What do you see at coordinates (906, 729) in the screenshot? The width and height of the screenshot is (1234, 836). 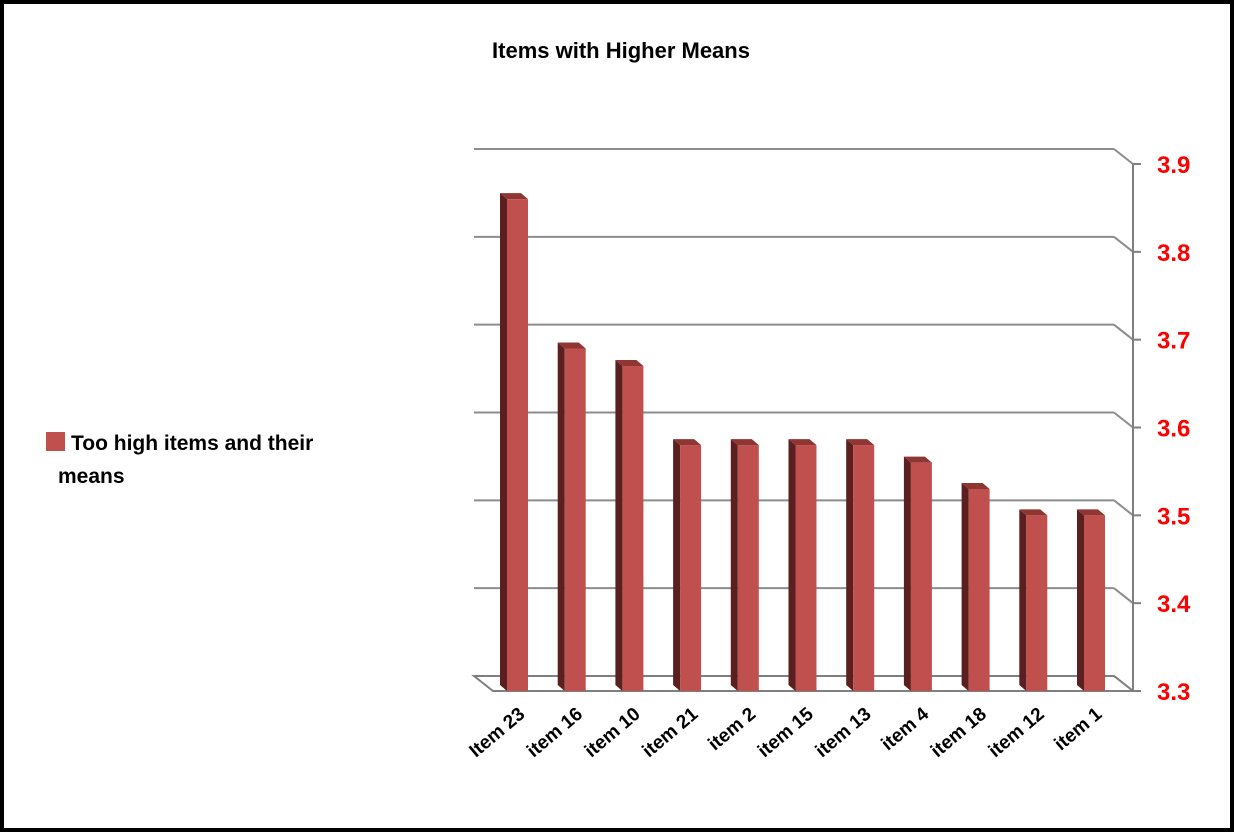 I see `x-category-label: item 4` at bounding box center [906, 729].